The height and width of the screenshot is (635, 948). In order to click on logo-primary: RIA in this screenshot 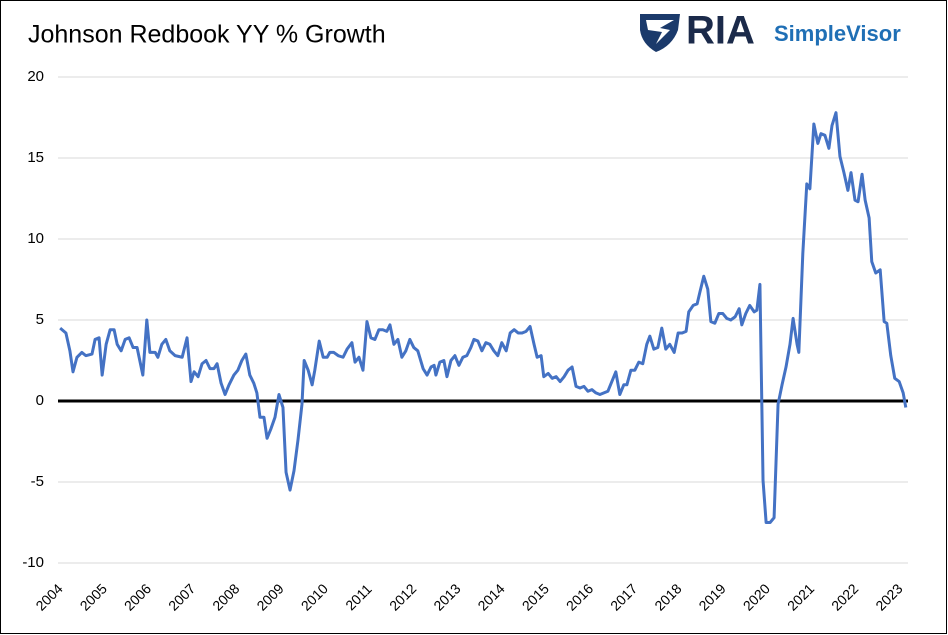, I will do `click(720, 31)`.